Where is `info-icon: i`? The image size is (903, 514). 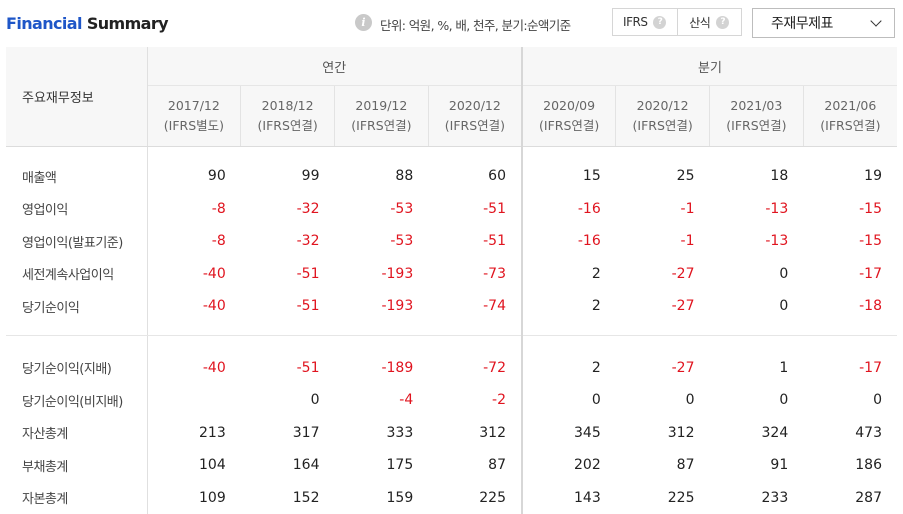
info-icon: i is located at coordinates (363, 22).